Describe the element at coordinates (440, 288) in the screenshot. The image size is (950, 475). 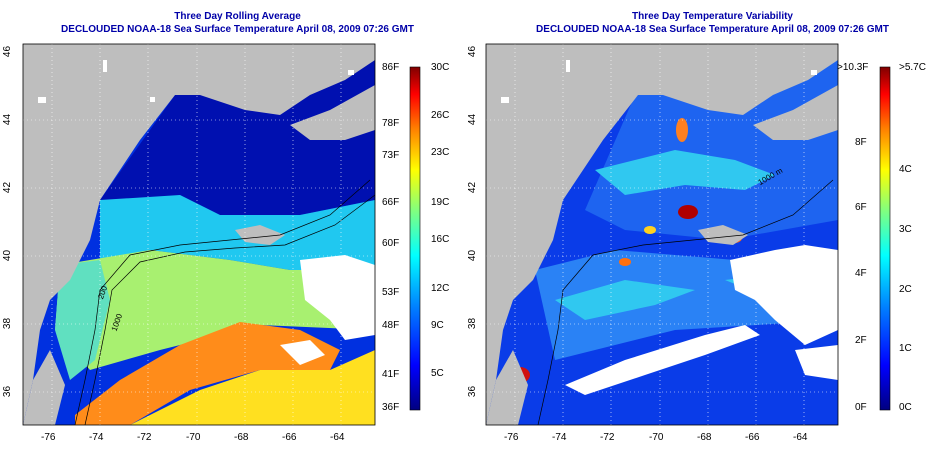
I see `colorbar-c-label: 12C` at that location.